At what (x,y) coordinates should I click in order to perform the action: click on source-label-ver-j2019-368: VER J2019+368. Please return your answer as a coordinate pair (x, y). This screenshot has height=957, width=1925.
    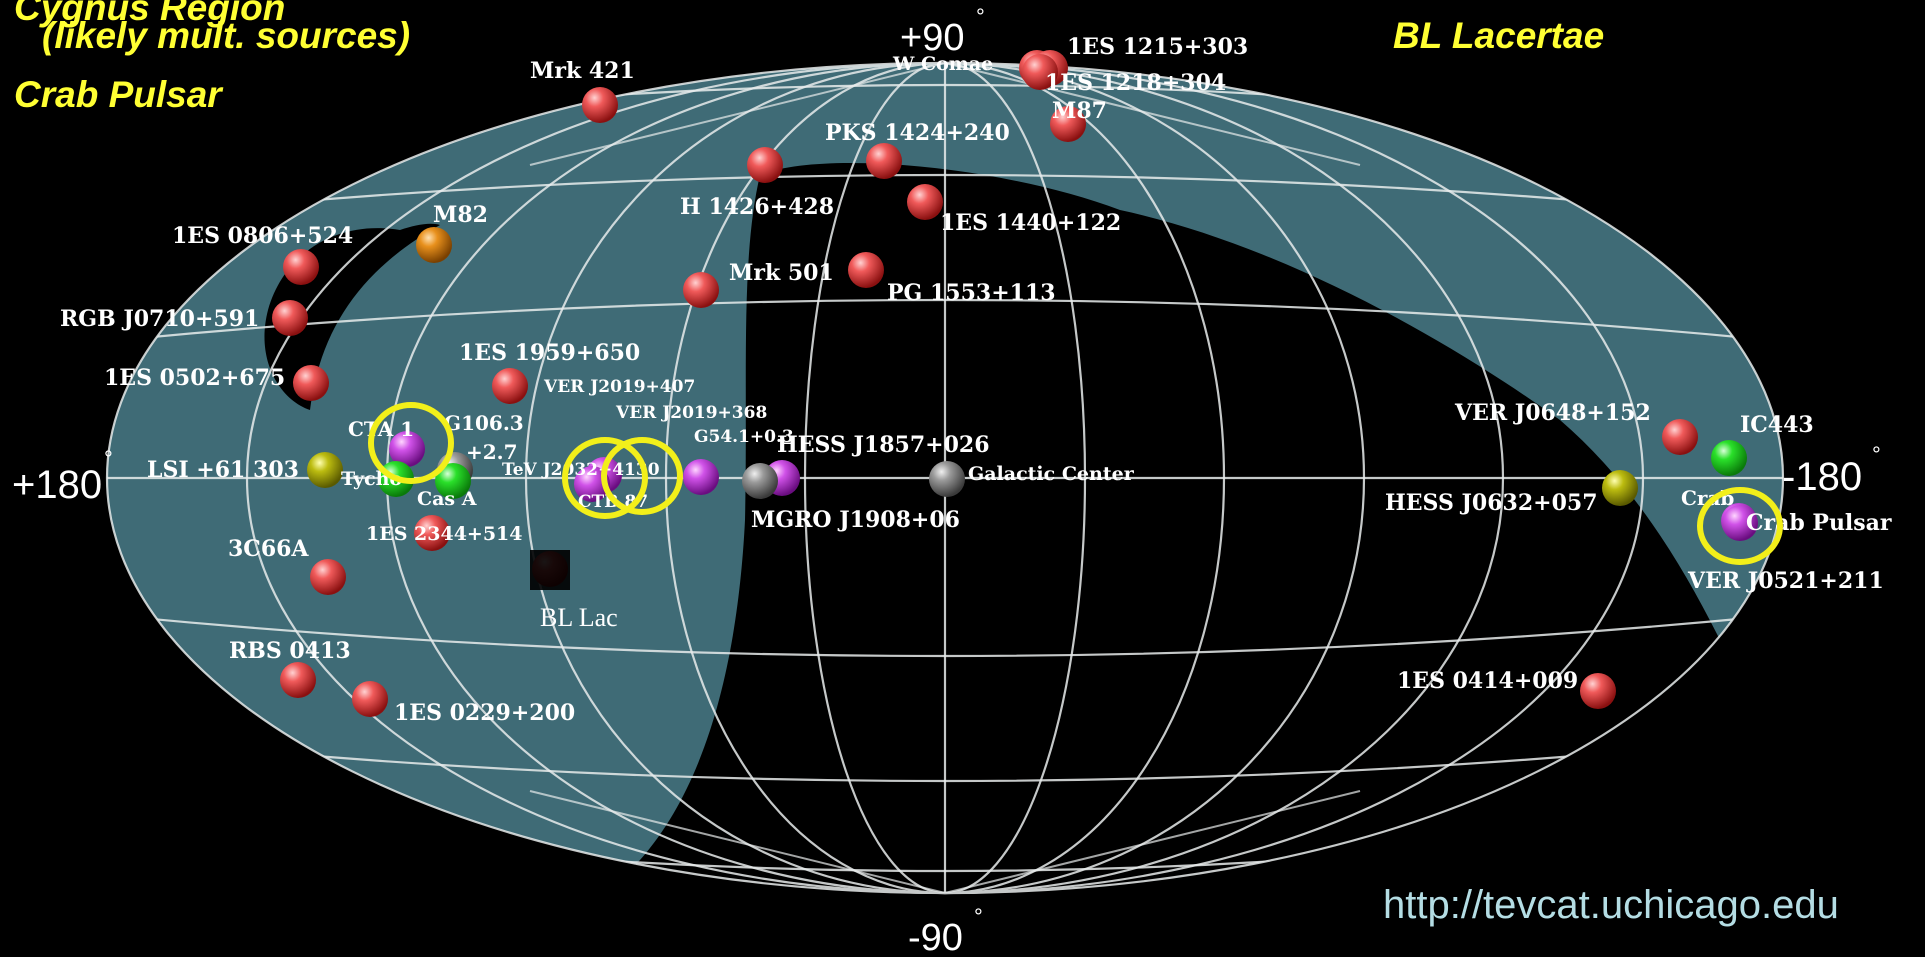
    Looking at the image, I should click on (691, 413).